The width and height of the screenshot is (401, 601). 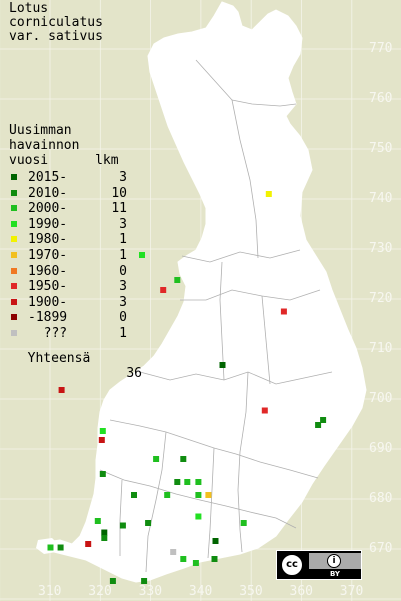 I want to click on x-axis-label: 370, so click(x=351, y=591).